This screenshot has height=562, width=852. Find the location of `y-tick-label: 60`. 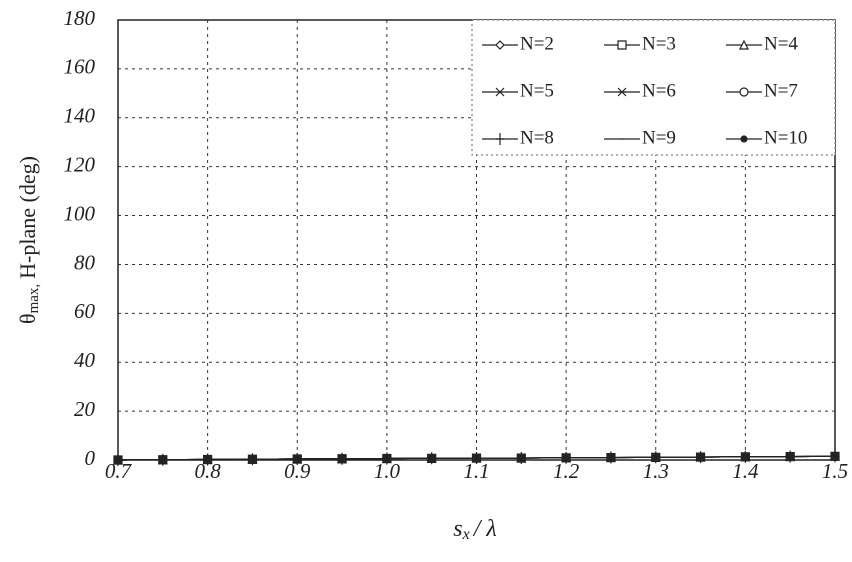

y-tick-label: 60 is located at coordinates (85, 311).